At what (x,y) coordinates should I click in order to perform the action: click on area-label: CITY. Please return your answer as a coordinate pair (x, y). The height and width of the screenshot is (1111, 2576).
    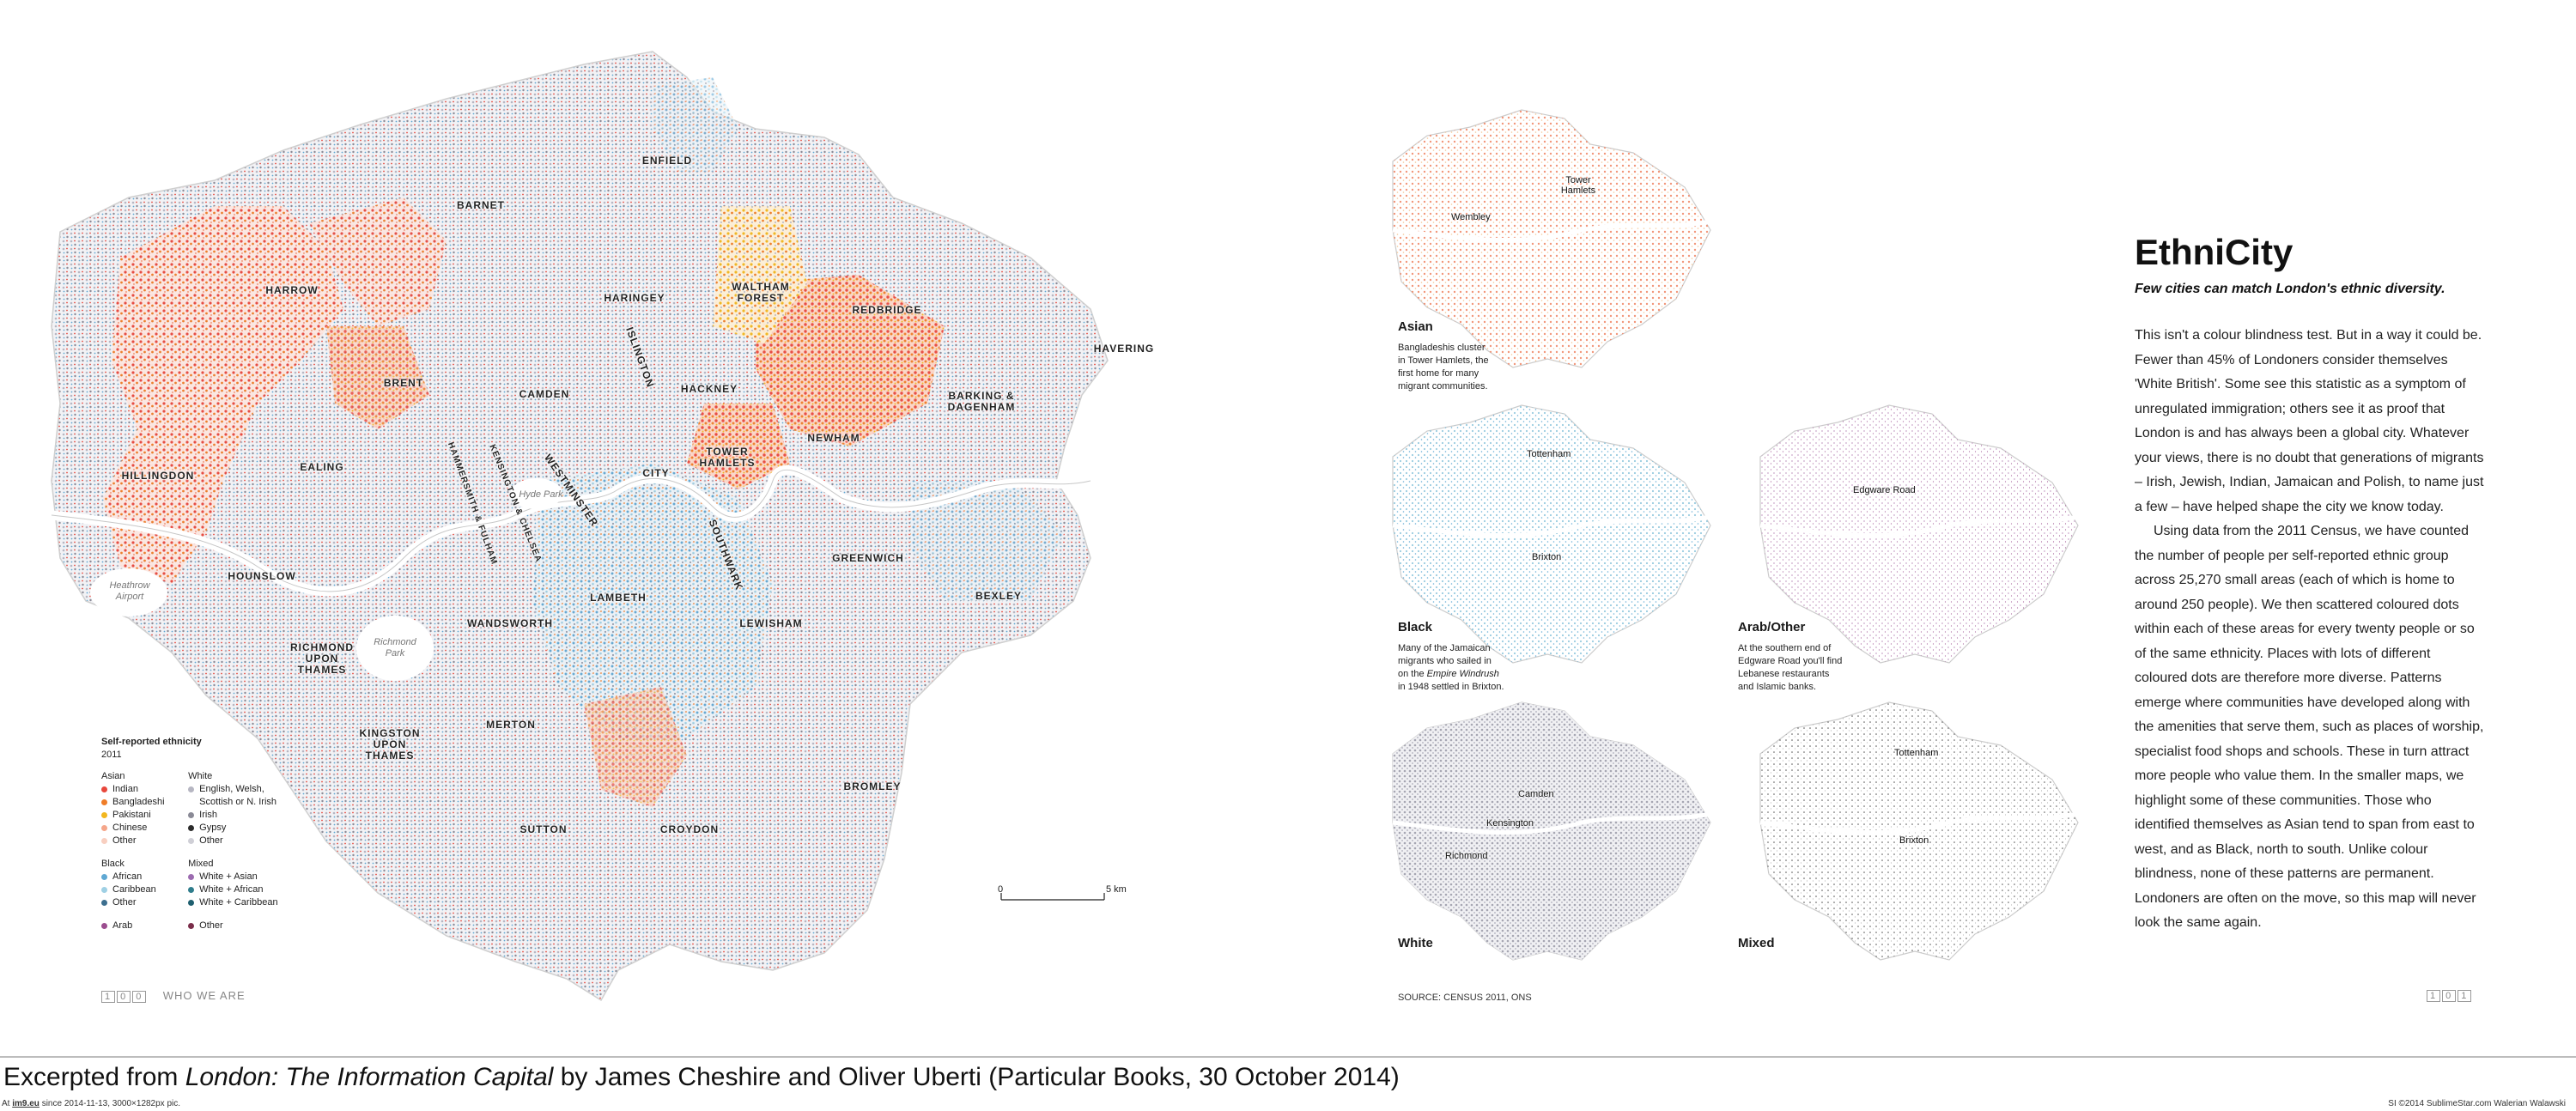
    Looking at the image, I should click on (656, 473).